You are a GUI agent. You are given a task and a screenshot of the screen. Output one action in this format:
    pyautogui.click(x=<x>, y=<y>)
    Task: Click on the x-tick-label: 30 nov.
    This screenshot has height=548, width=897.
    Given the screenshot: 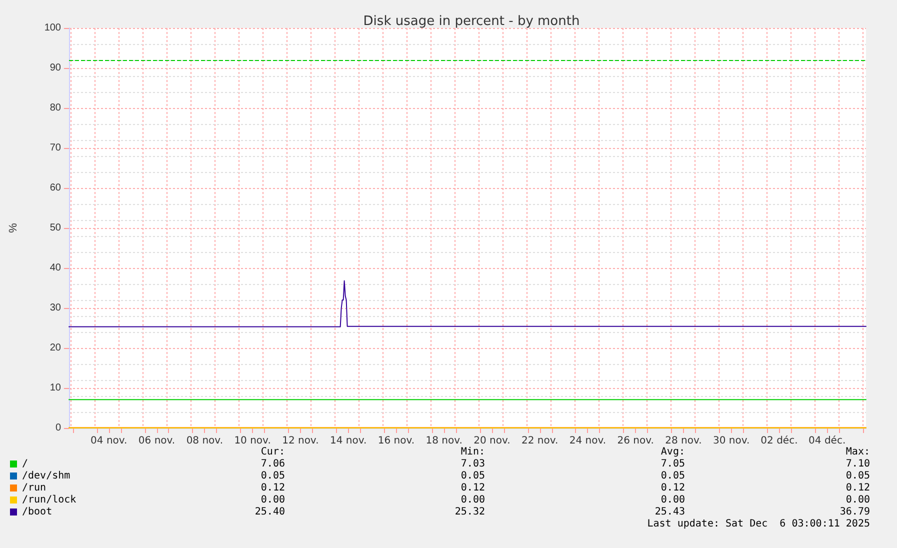 What is the action you would take?
    pyautogui.click(x=731, y=441)
    